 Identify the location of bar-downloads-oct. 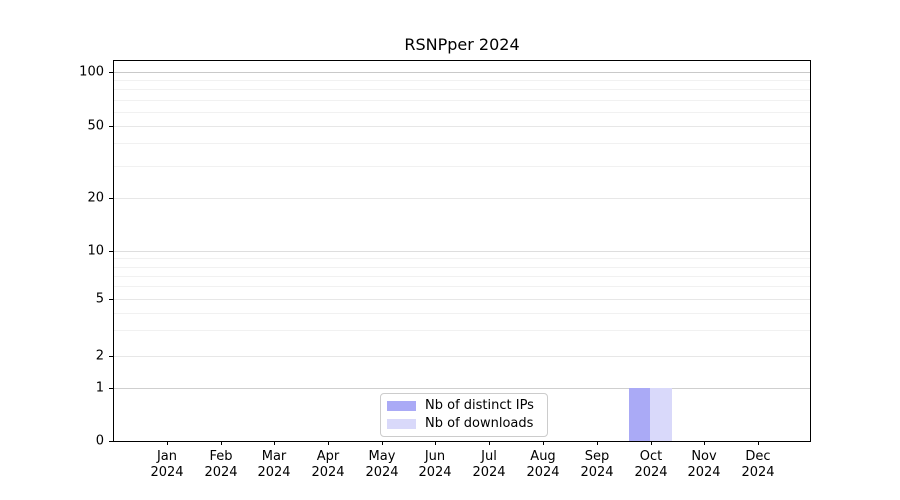
(661, 414).